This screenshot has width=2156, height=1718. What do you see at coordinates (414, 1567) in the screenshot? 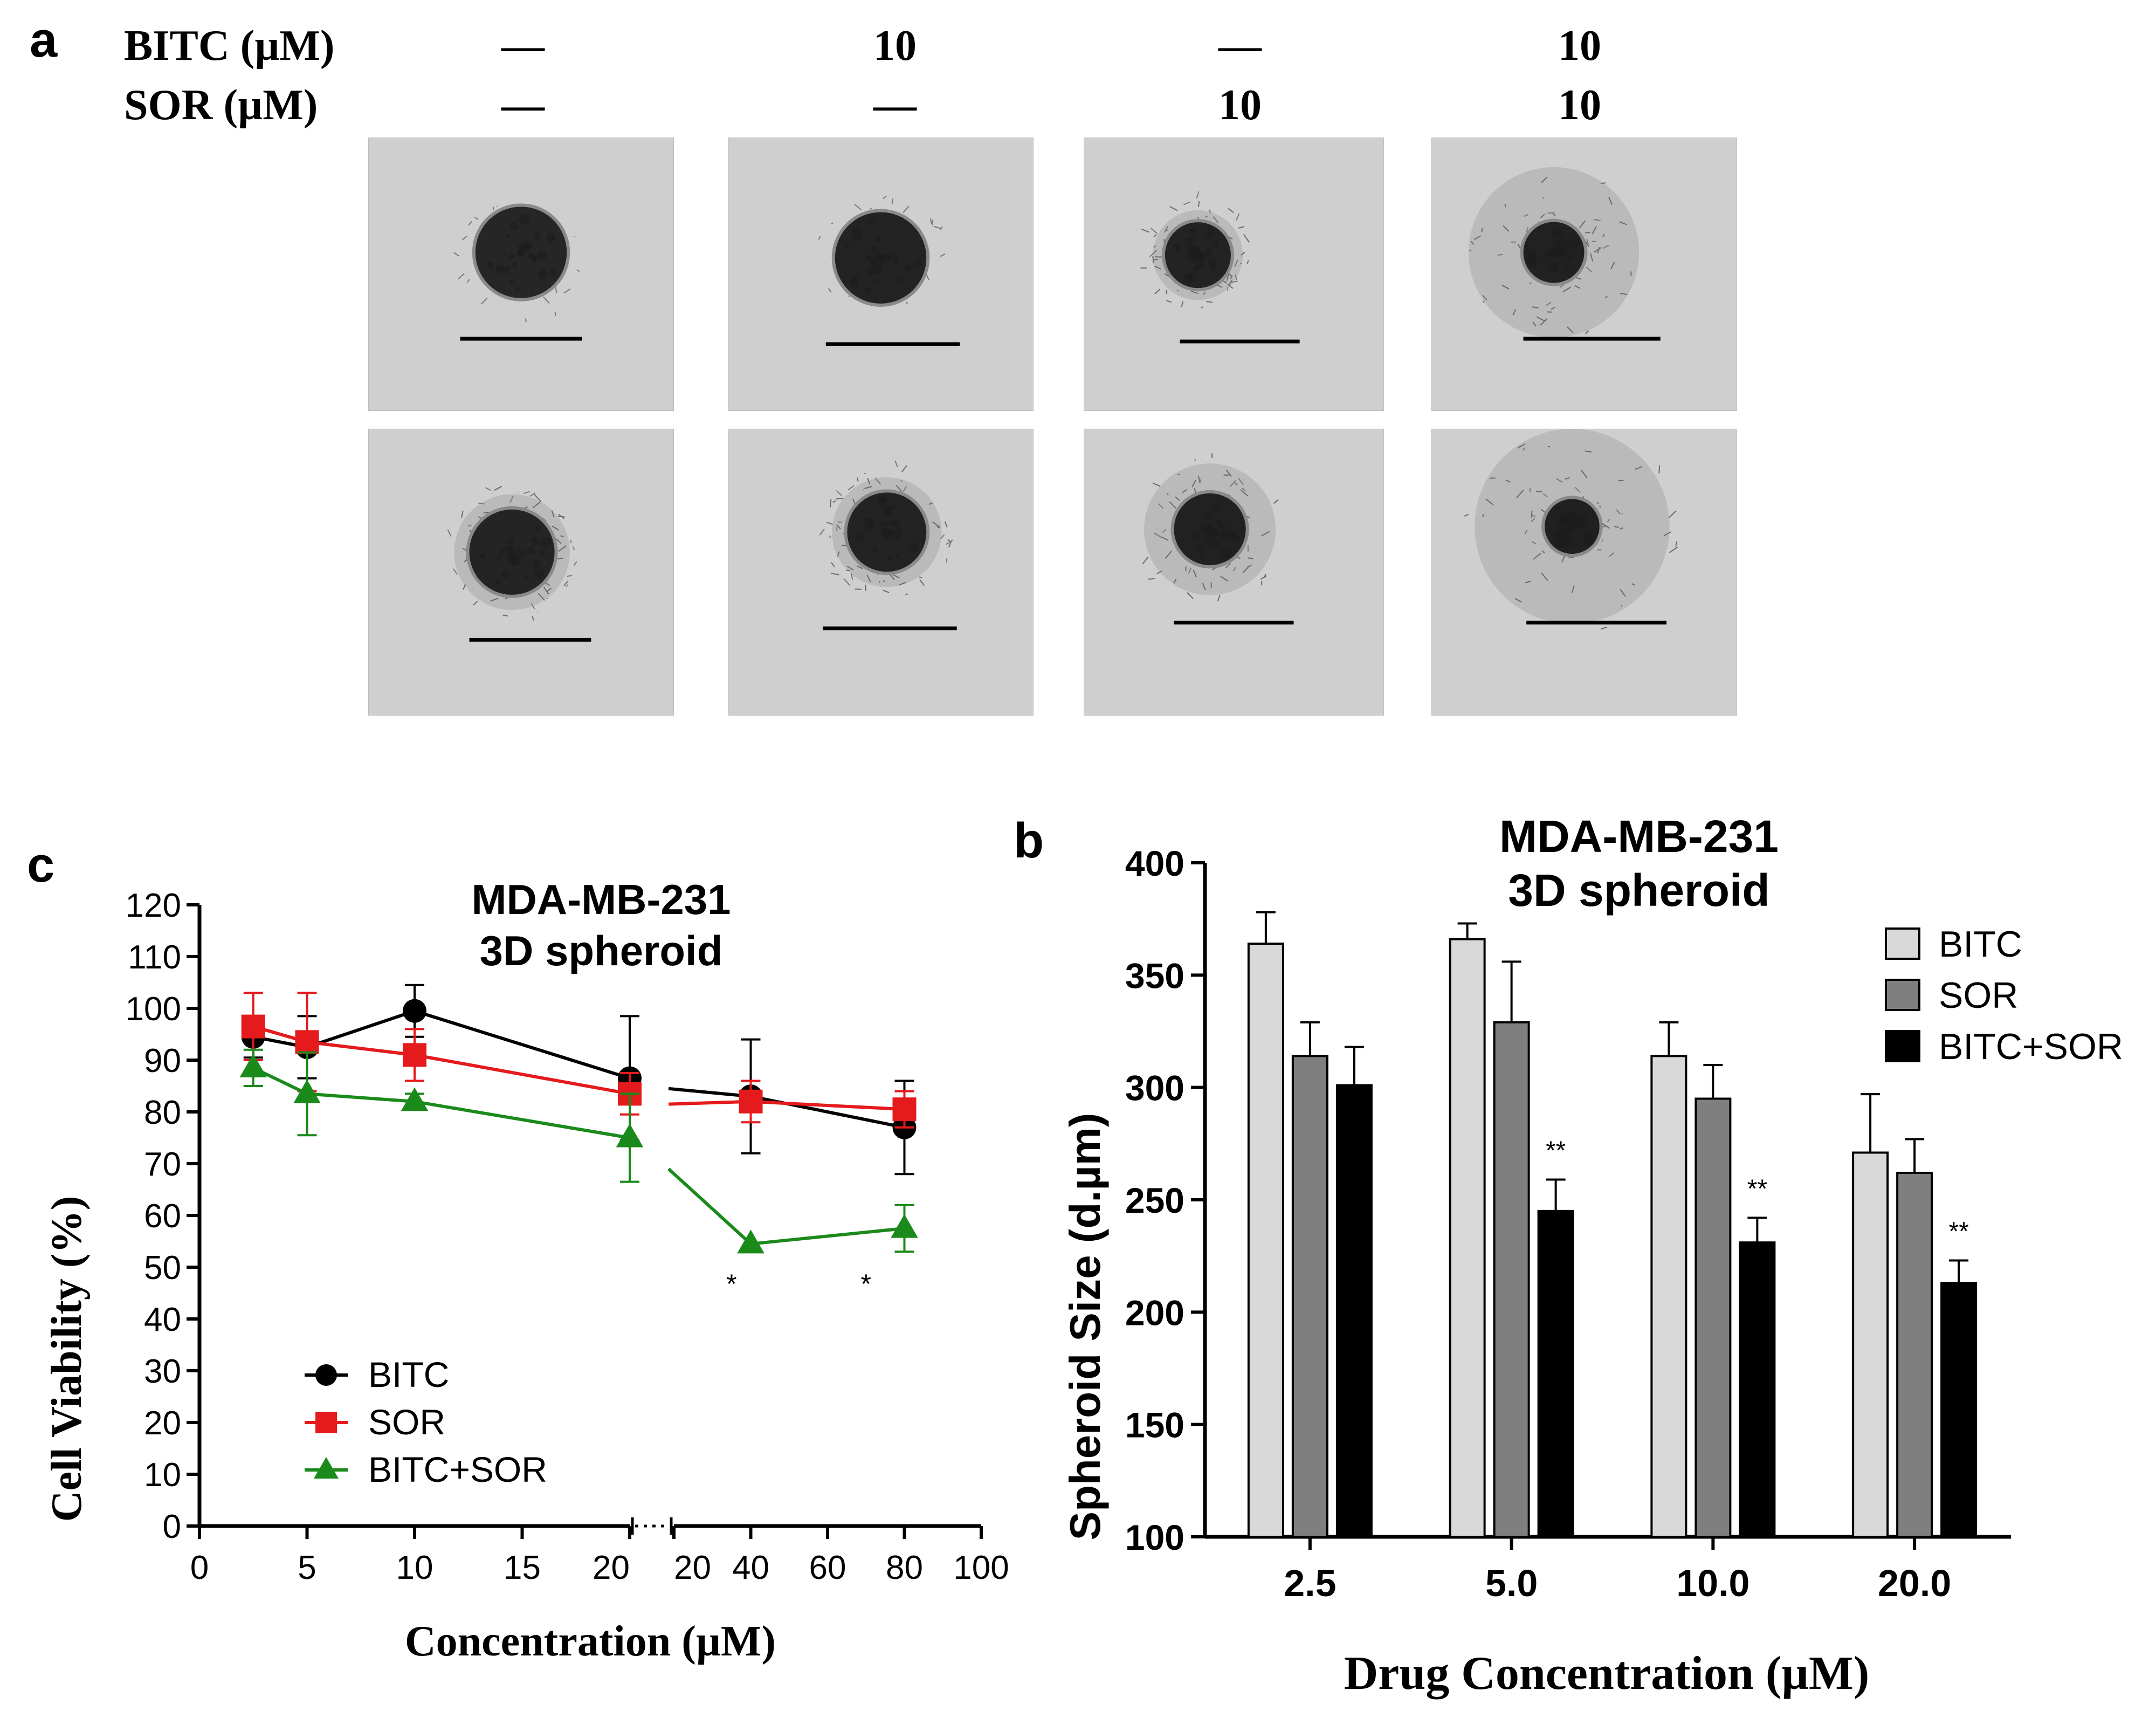
I see `x-tick-label: 10` at bounding box center [414, 1567].